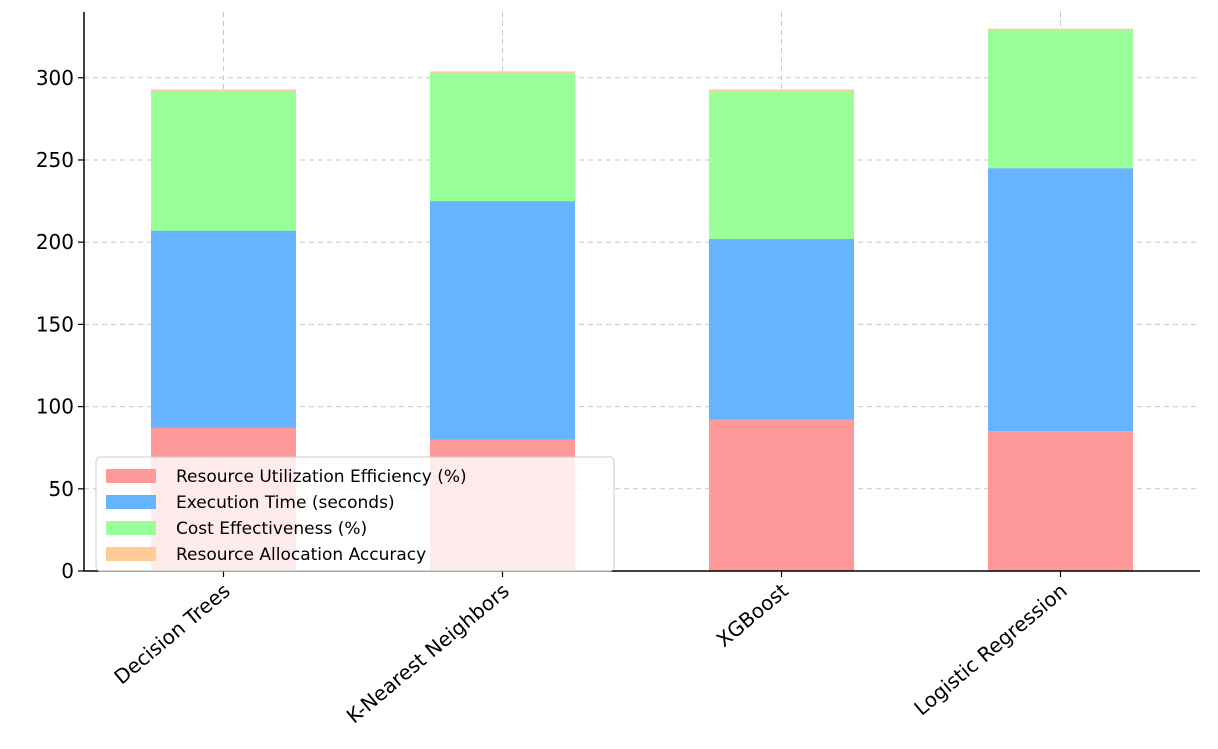 This screenshot has height=749, width=1218. What do you see at coordinates (990, 649) in the screenshot?
I see `x-tick-label: Logistic Regression` at bounding box center [990, 649].